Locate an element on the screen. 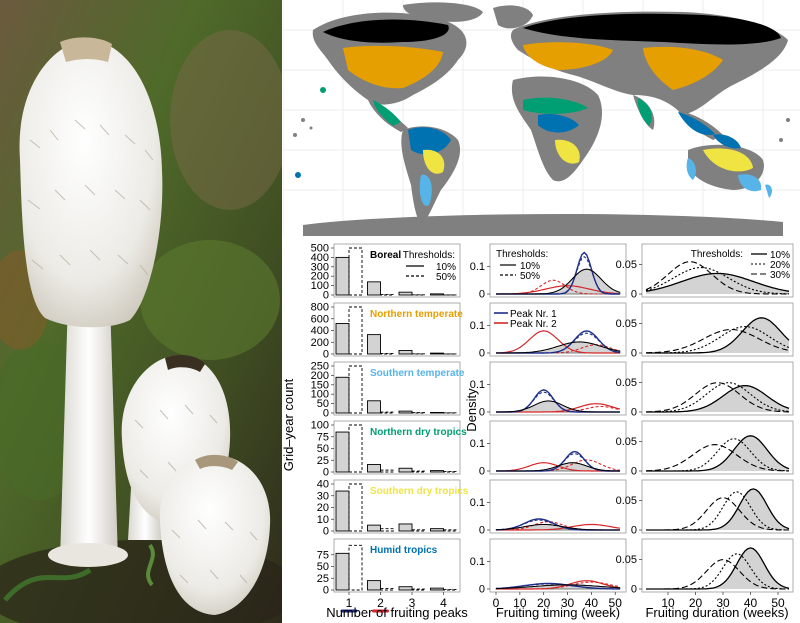 This screenshot has width=800, height=623. duration-legend-30-label: 30% is located at coordinates (780, 275).